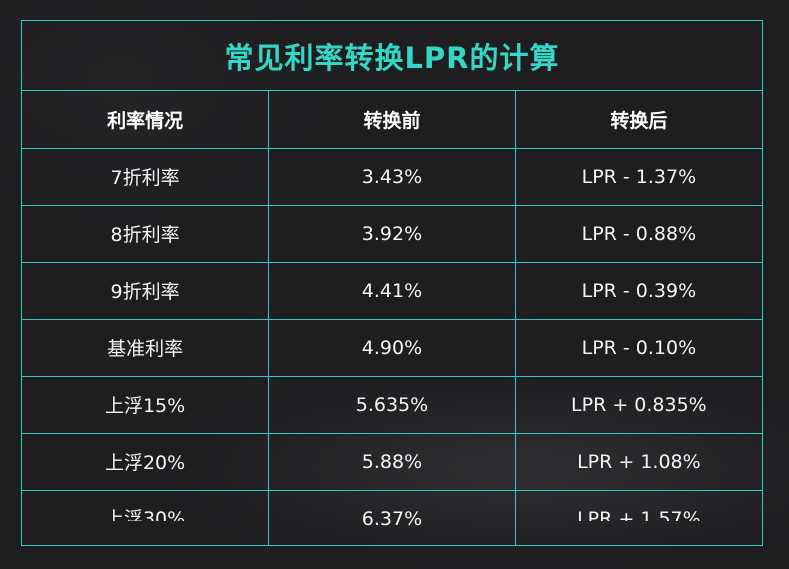 This screenshot has height=569, width=789. I want to click on table-row: 8折利率 3.92% LPR - 0.88%, so click(392, 233).